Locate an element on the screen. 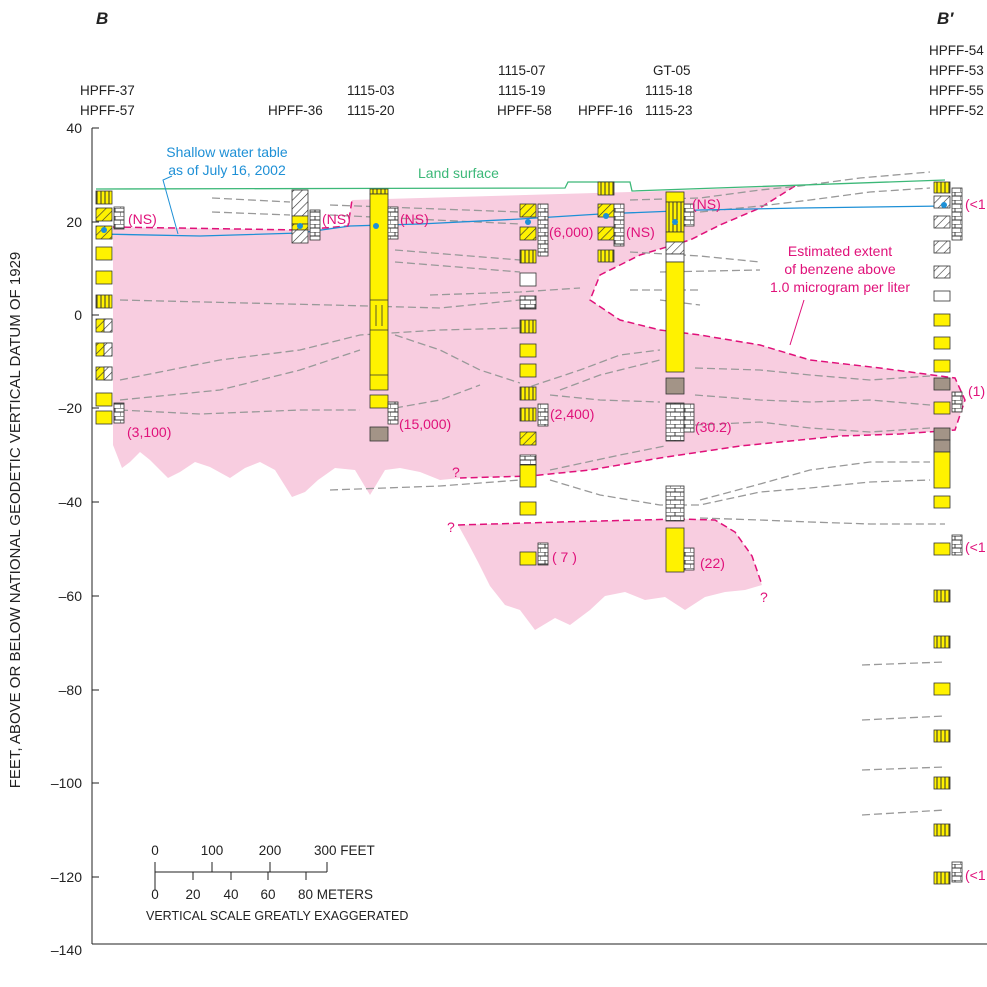 The height and width of the screenshot is (987, 987). scale-meters-0: 0 is located at coordinates (155, 894).